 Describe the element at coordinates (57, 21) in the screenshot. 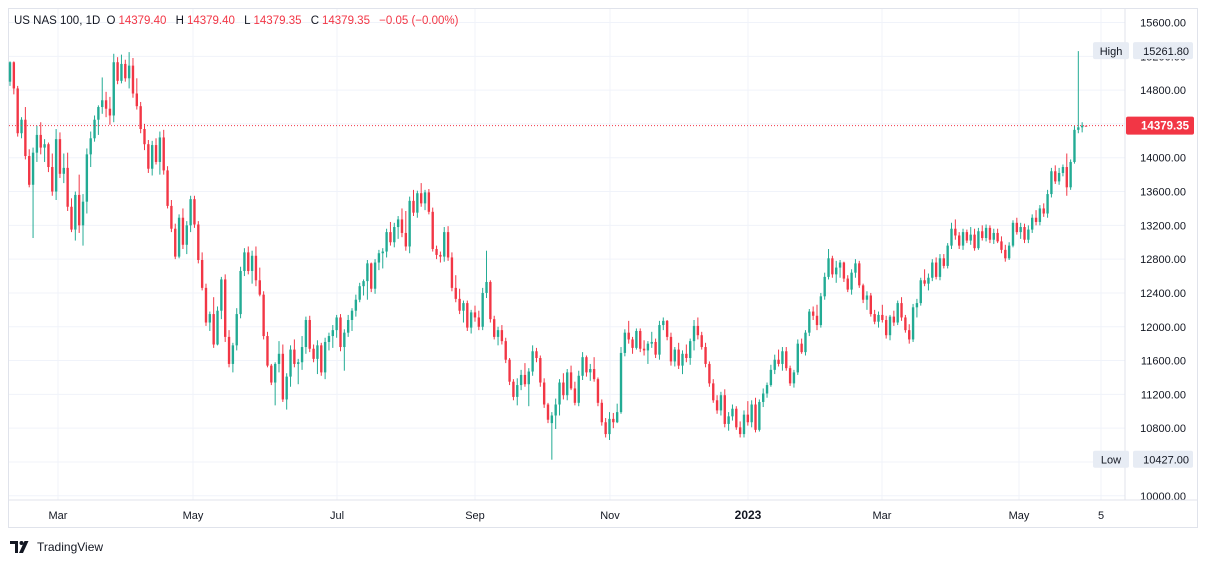

I see `symbol-title: US NAS 100, 1D` at that location.